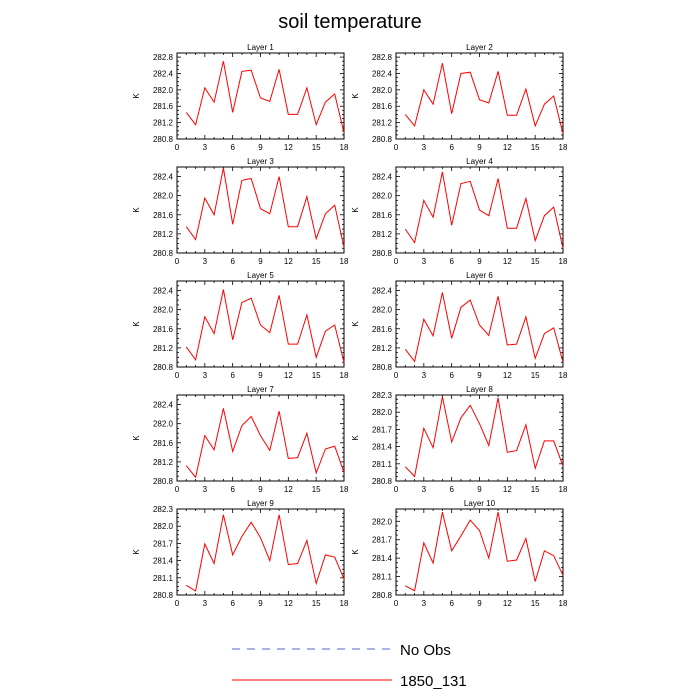 This screenshot has height=700, width=700. I want to click on legend-label: No Obs, so click(425, 650).